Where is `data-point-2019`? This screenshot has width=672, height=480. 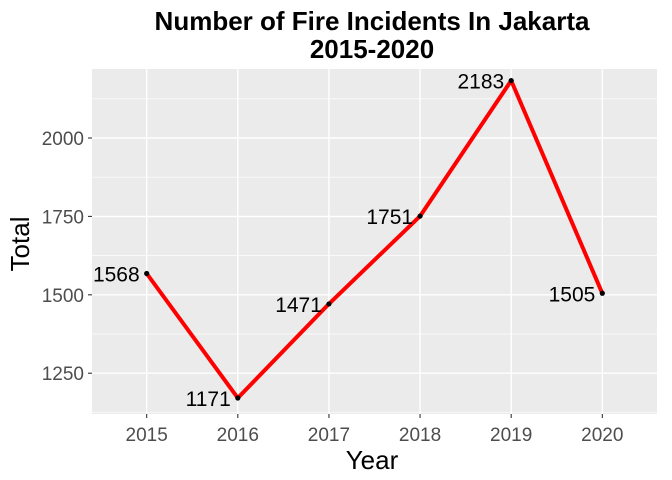 data-point-2019 is located at coordinates (511, 81).